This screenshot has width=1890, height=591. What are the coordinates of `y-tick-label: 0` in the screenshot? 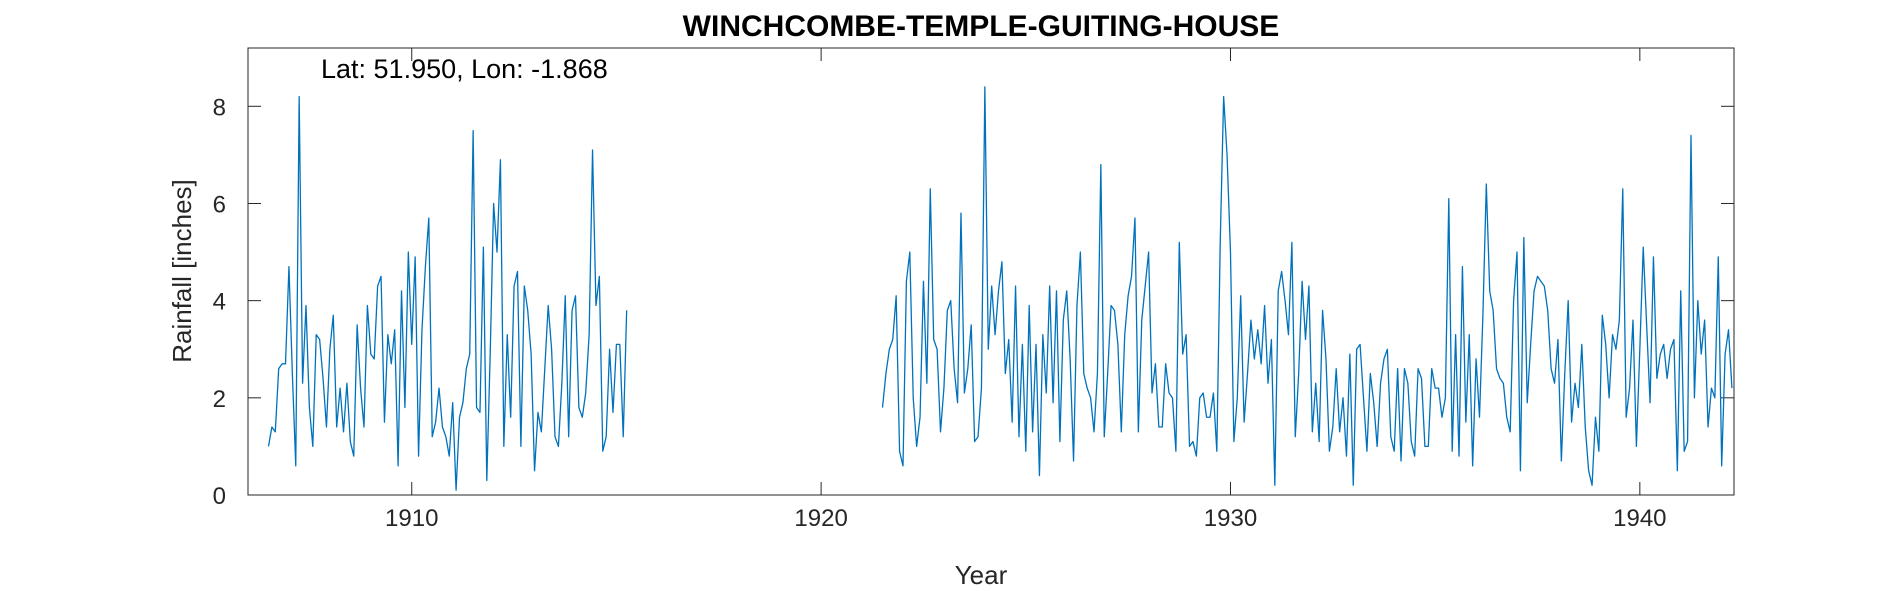 It's located at (219, 496).